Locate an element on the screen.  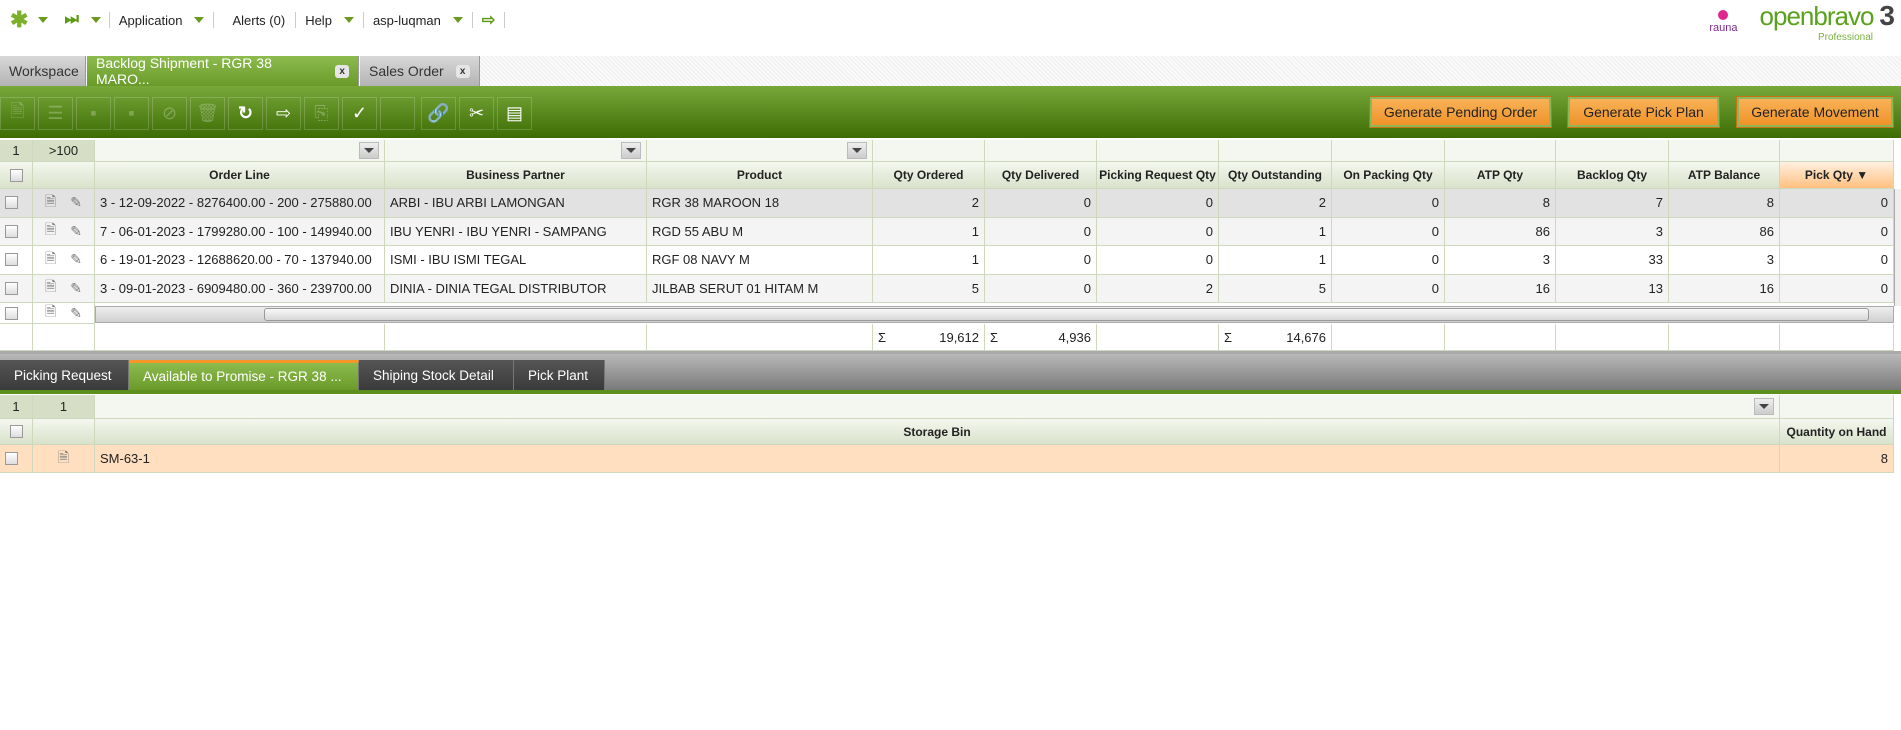
generate-movement-button: Generate Movement is located at coordinates (1815, 112).